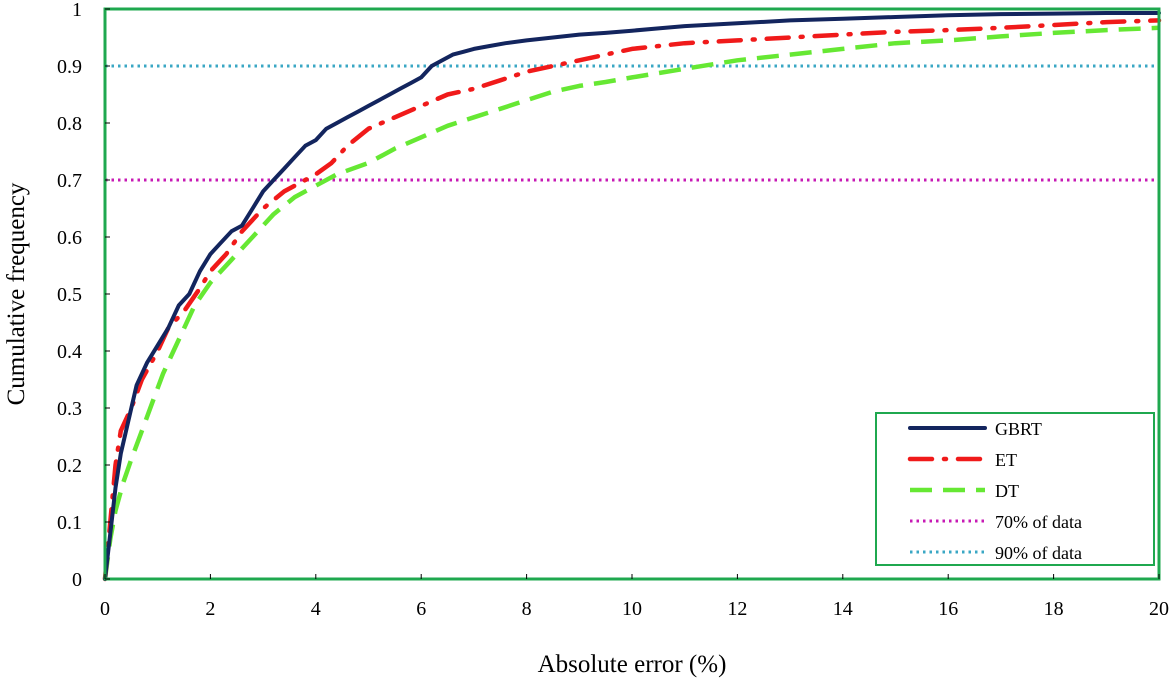  What do you see at coordinates (737, 609) in the screenshot?
I see `x-tick-label: 12` at bounding box center [737, 609].